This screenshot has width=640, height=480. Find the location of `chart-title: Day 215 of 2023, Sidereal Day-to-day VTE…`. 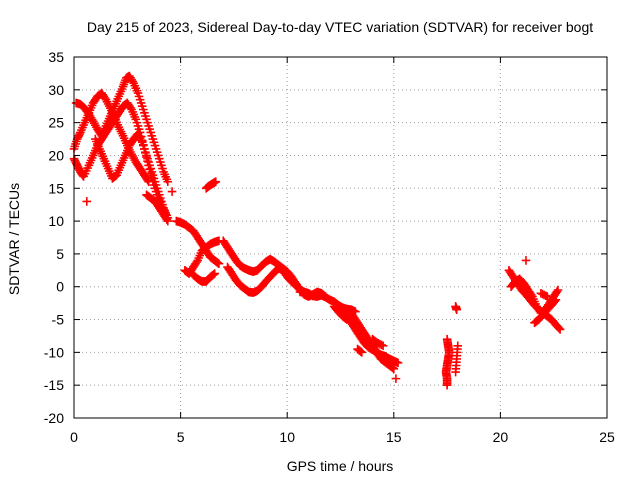

chart-title: Day 215 of 2023, Sidereal Day-to-day VTE… is located at coordinates (340, 27).